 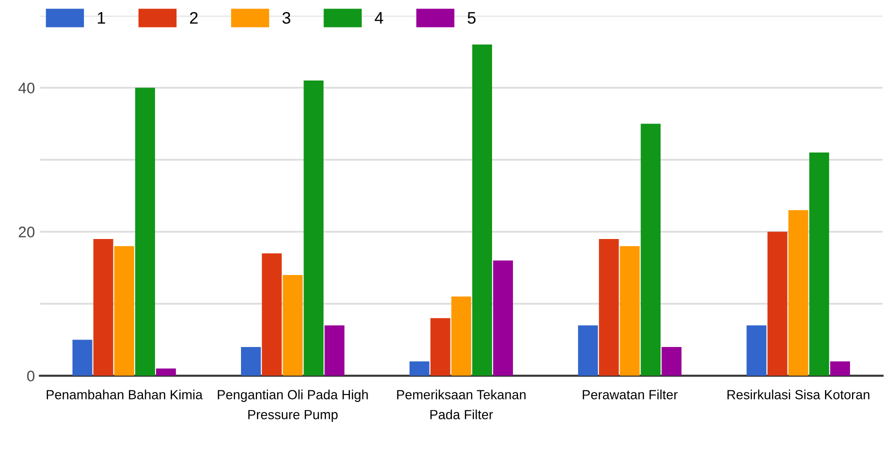 I want to click on x-tick-label: Resirkulasi Sisa Kotoran, so click(x=799, y=395).